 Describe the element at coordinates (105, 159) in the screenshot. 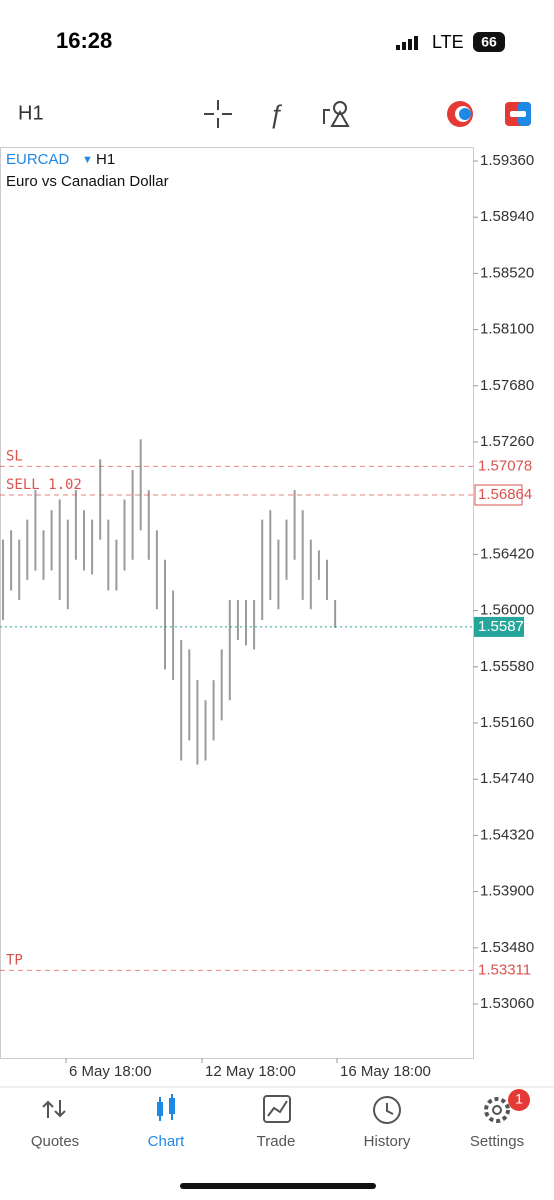

I see `chart-timeframe: H1` at that location.